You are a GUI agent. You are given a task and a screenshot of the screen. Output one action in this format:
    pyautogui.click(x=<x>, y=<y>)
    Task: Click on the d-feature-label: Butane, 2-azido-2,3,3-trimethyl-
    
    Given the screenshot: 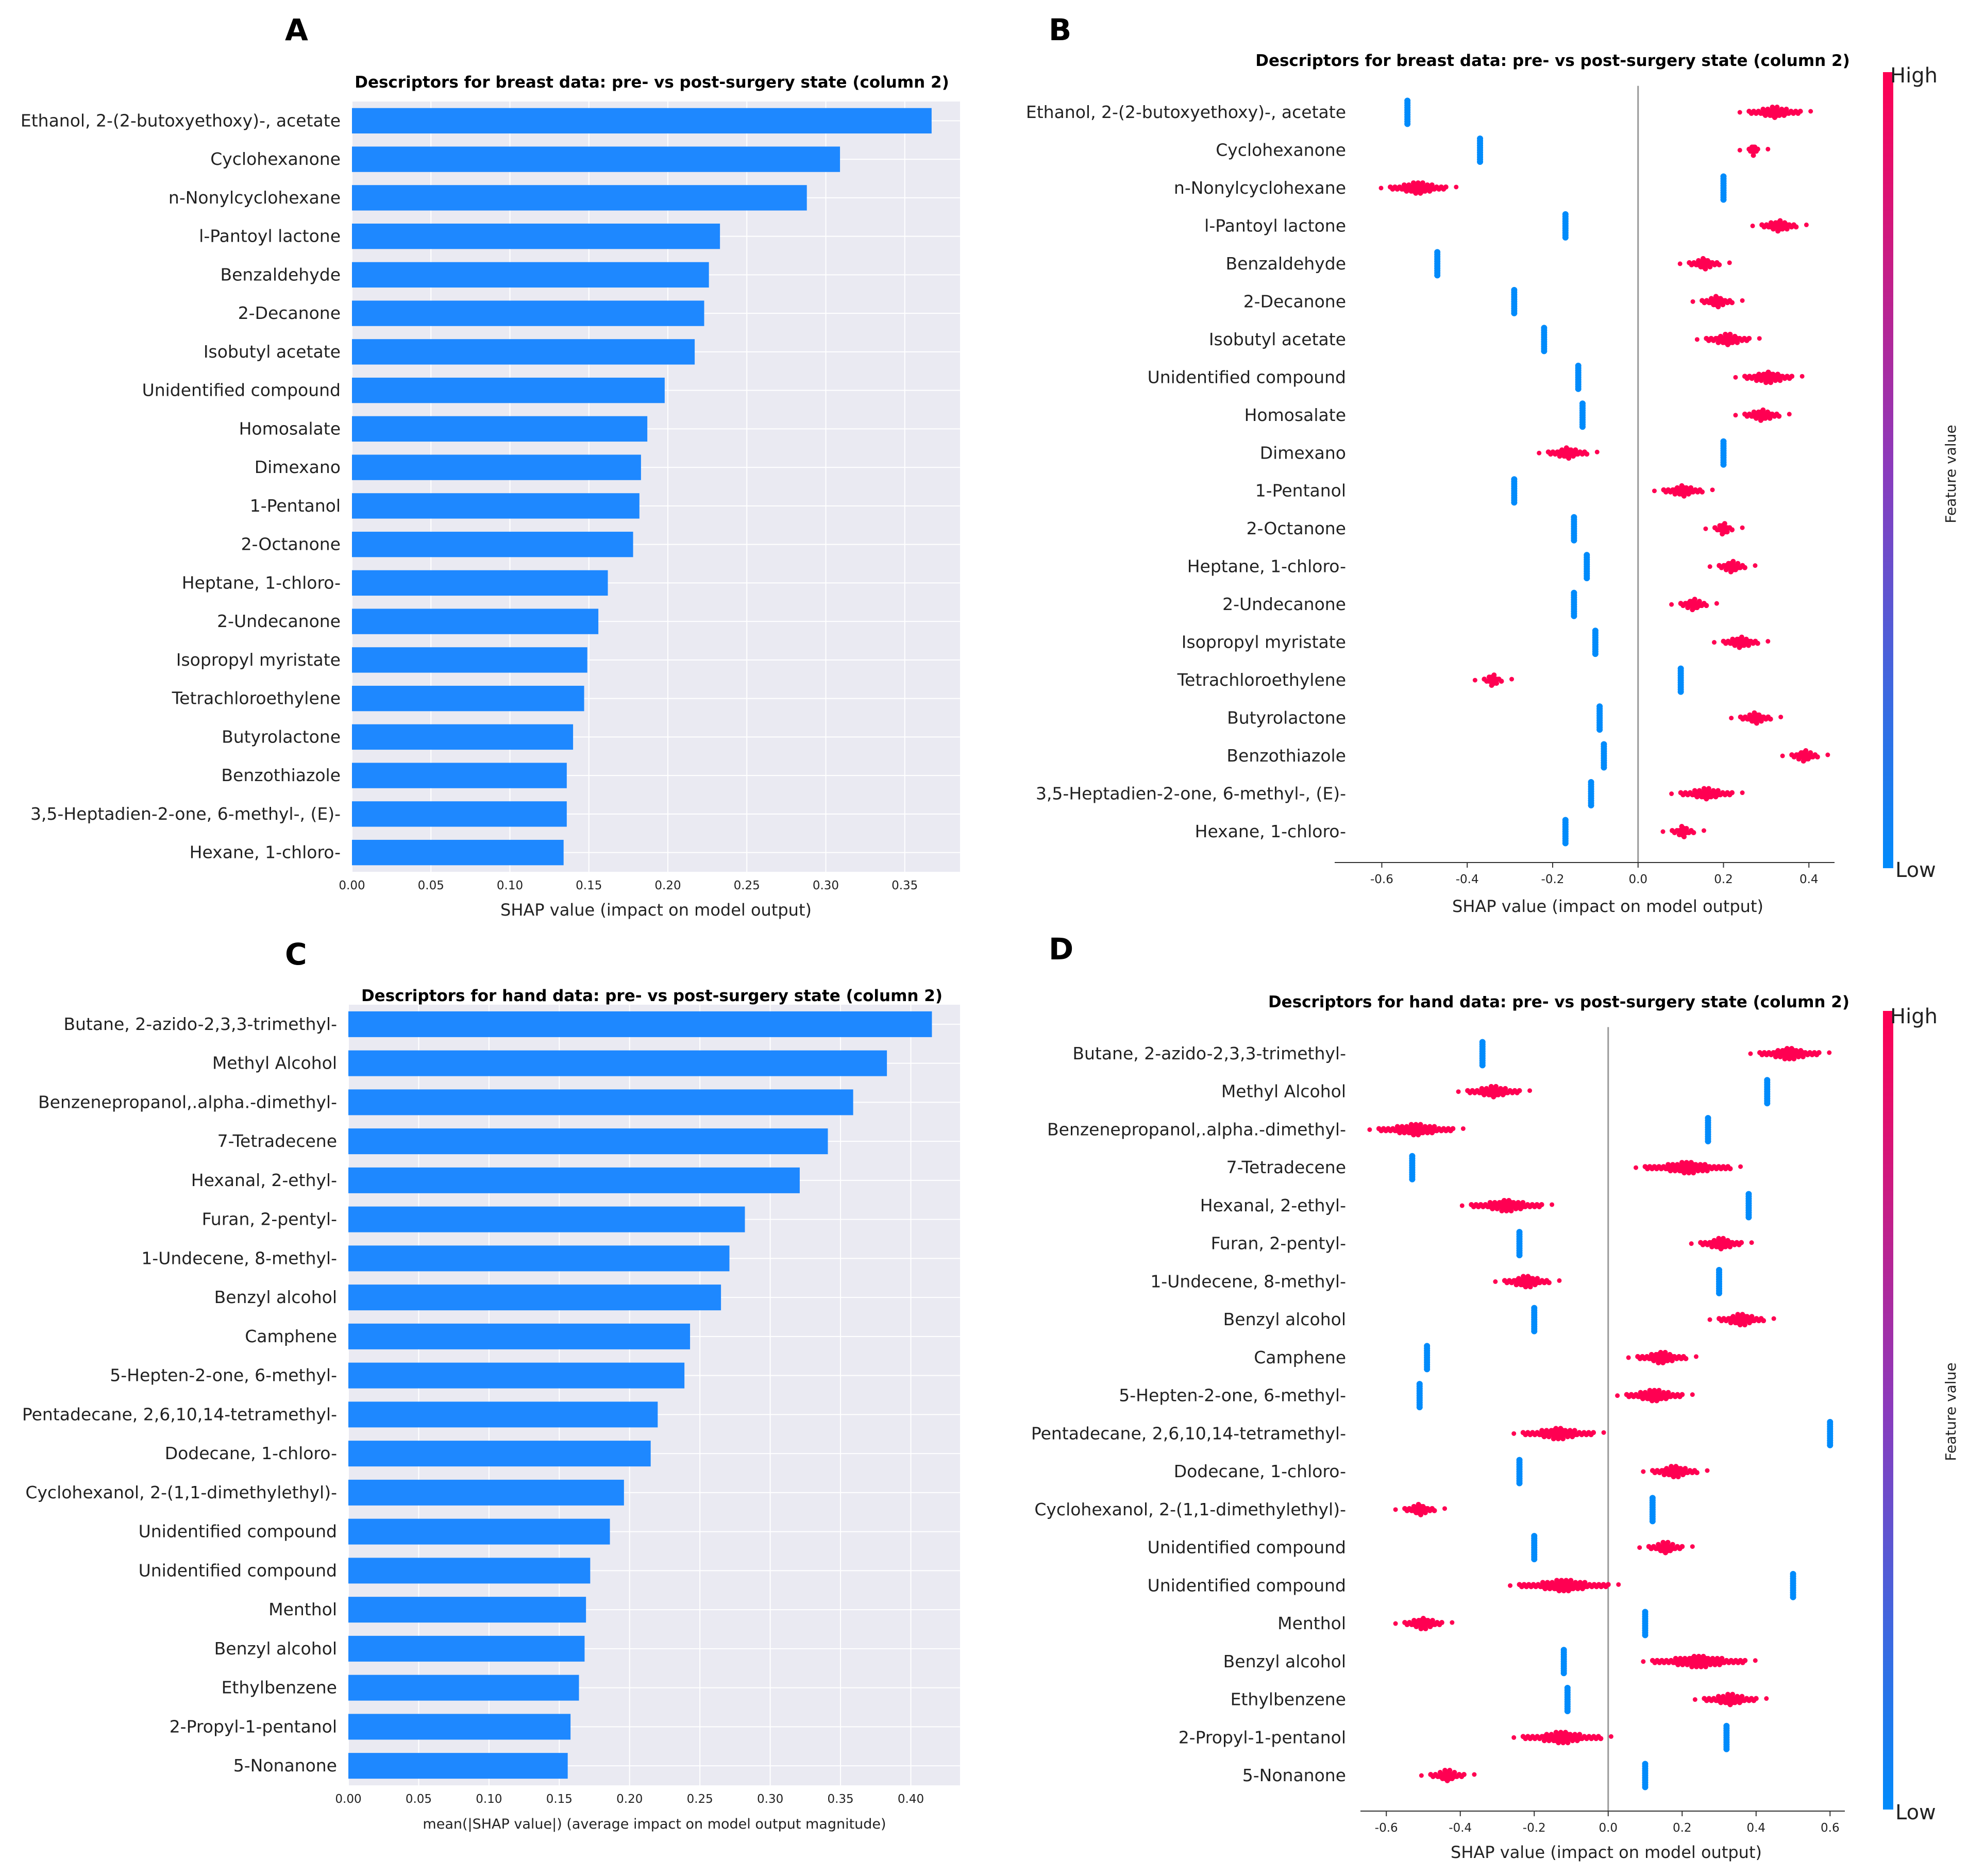 What is the action you would take?
    pyautogui.click(x=1209, y=1053)
    